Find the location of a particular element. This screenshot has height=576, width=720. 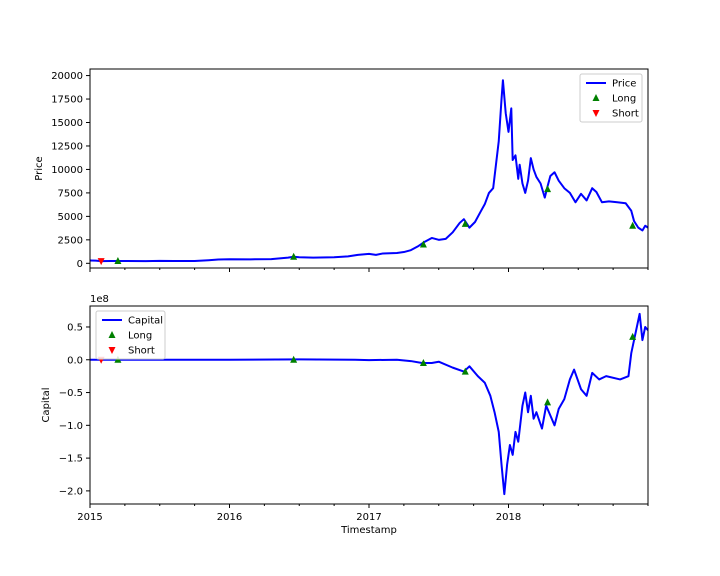

price-y-tick-label: 10000 is located at coordinates (67, 170).